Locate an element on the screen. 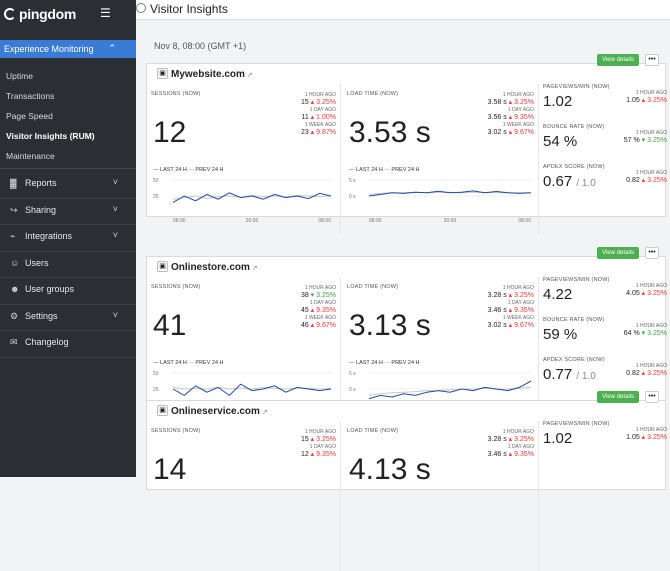  y-tick-label: 5 s is located at coordinates (352, 181).